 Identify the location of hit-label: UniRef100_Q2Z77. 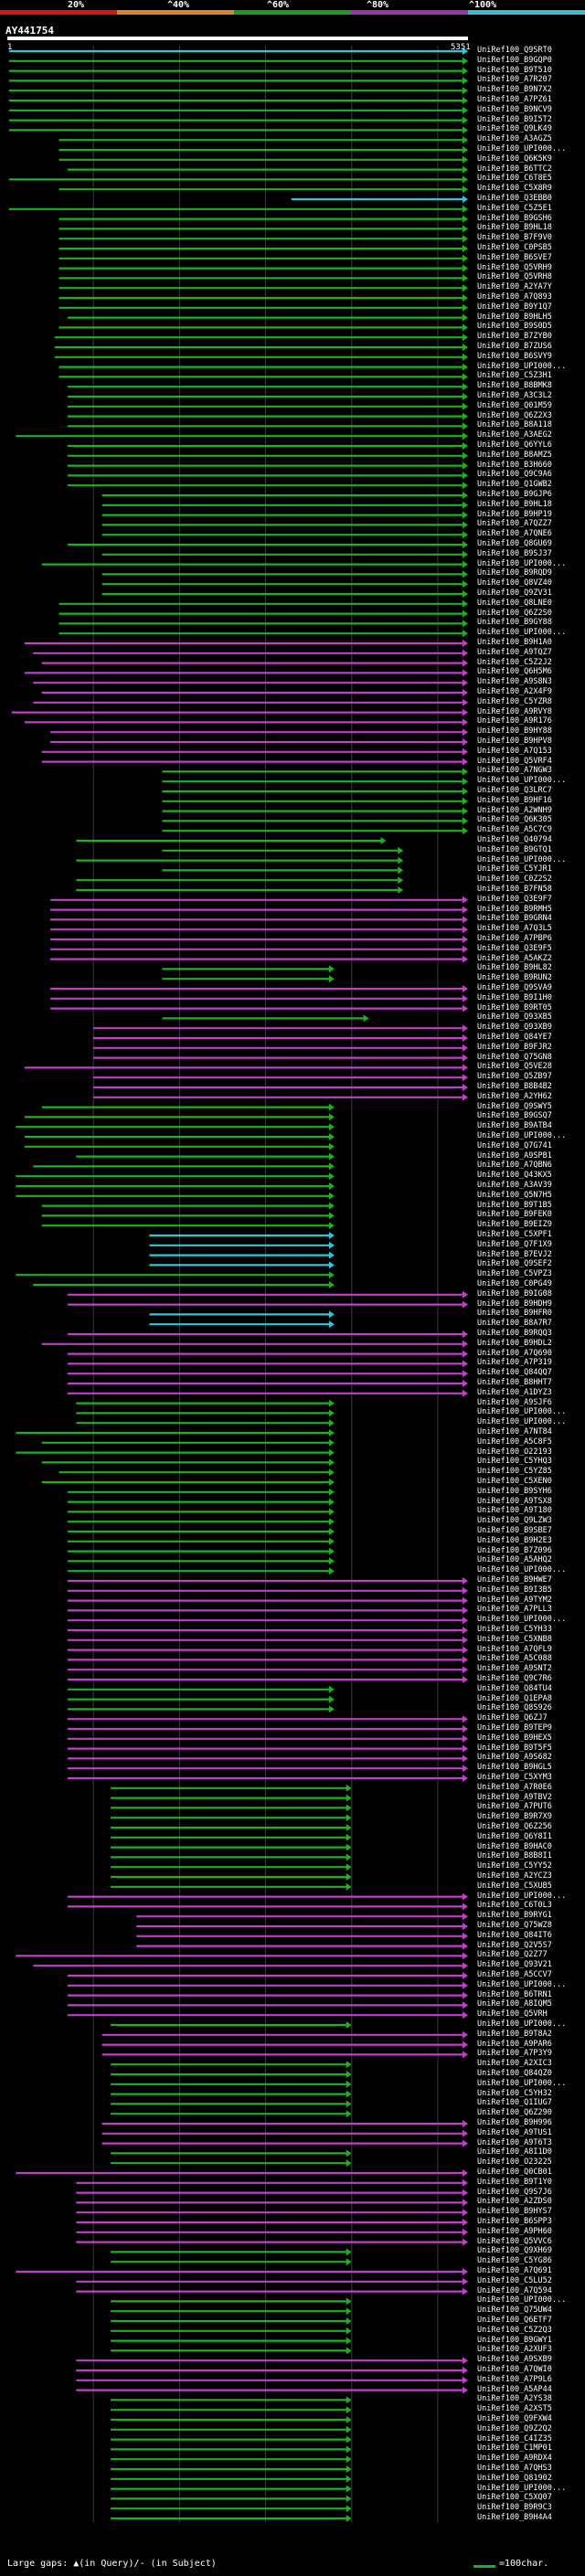
(512, 1955).